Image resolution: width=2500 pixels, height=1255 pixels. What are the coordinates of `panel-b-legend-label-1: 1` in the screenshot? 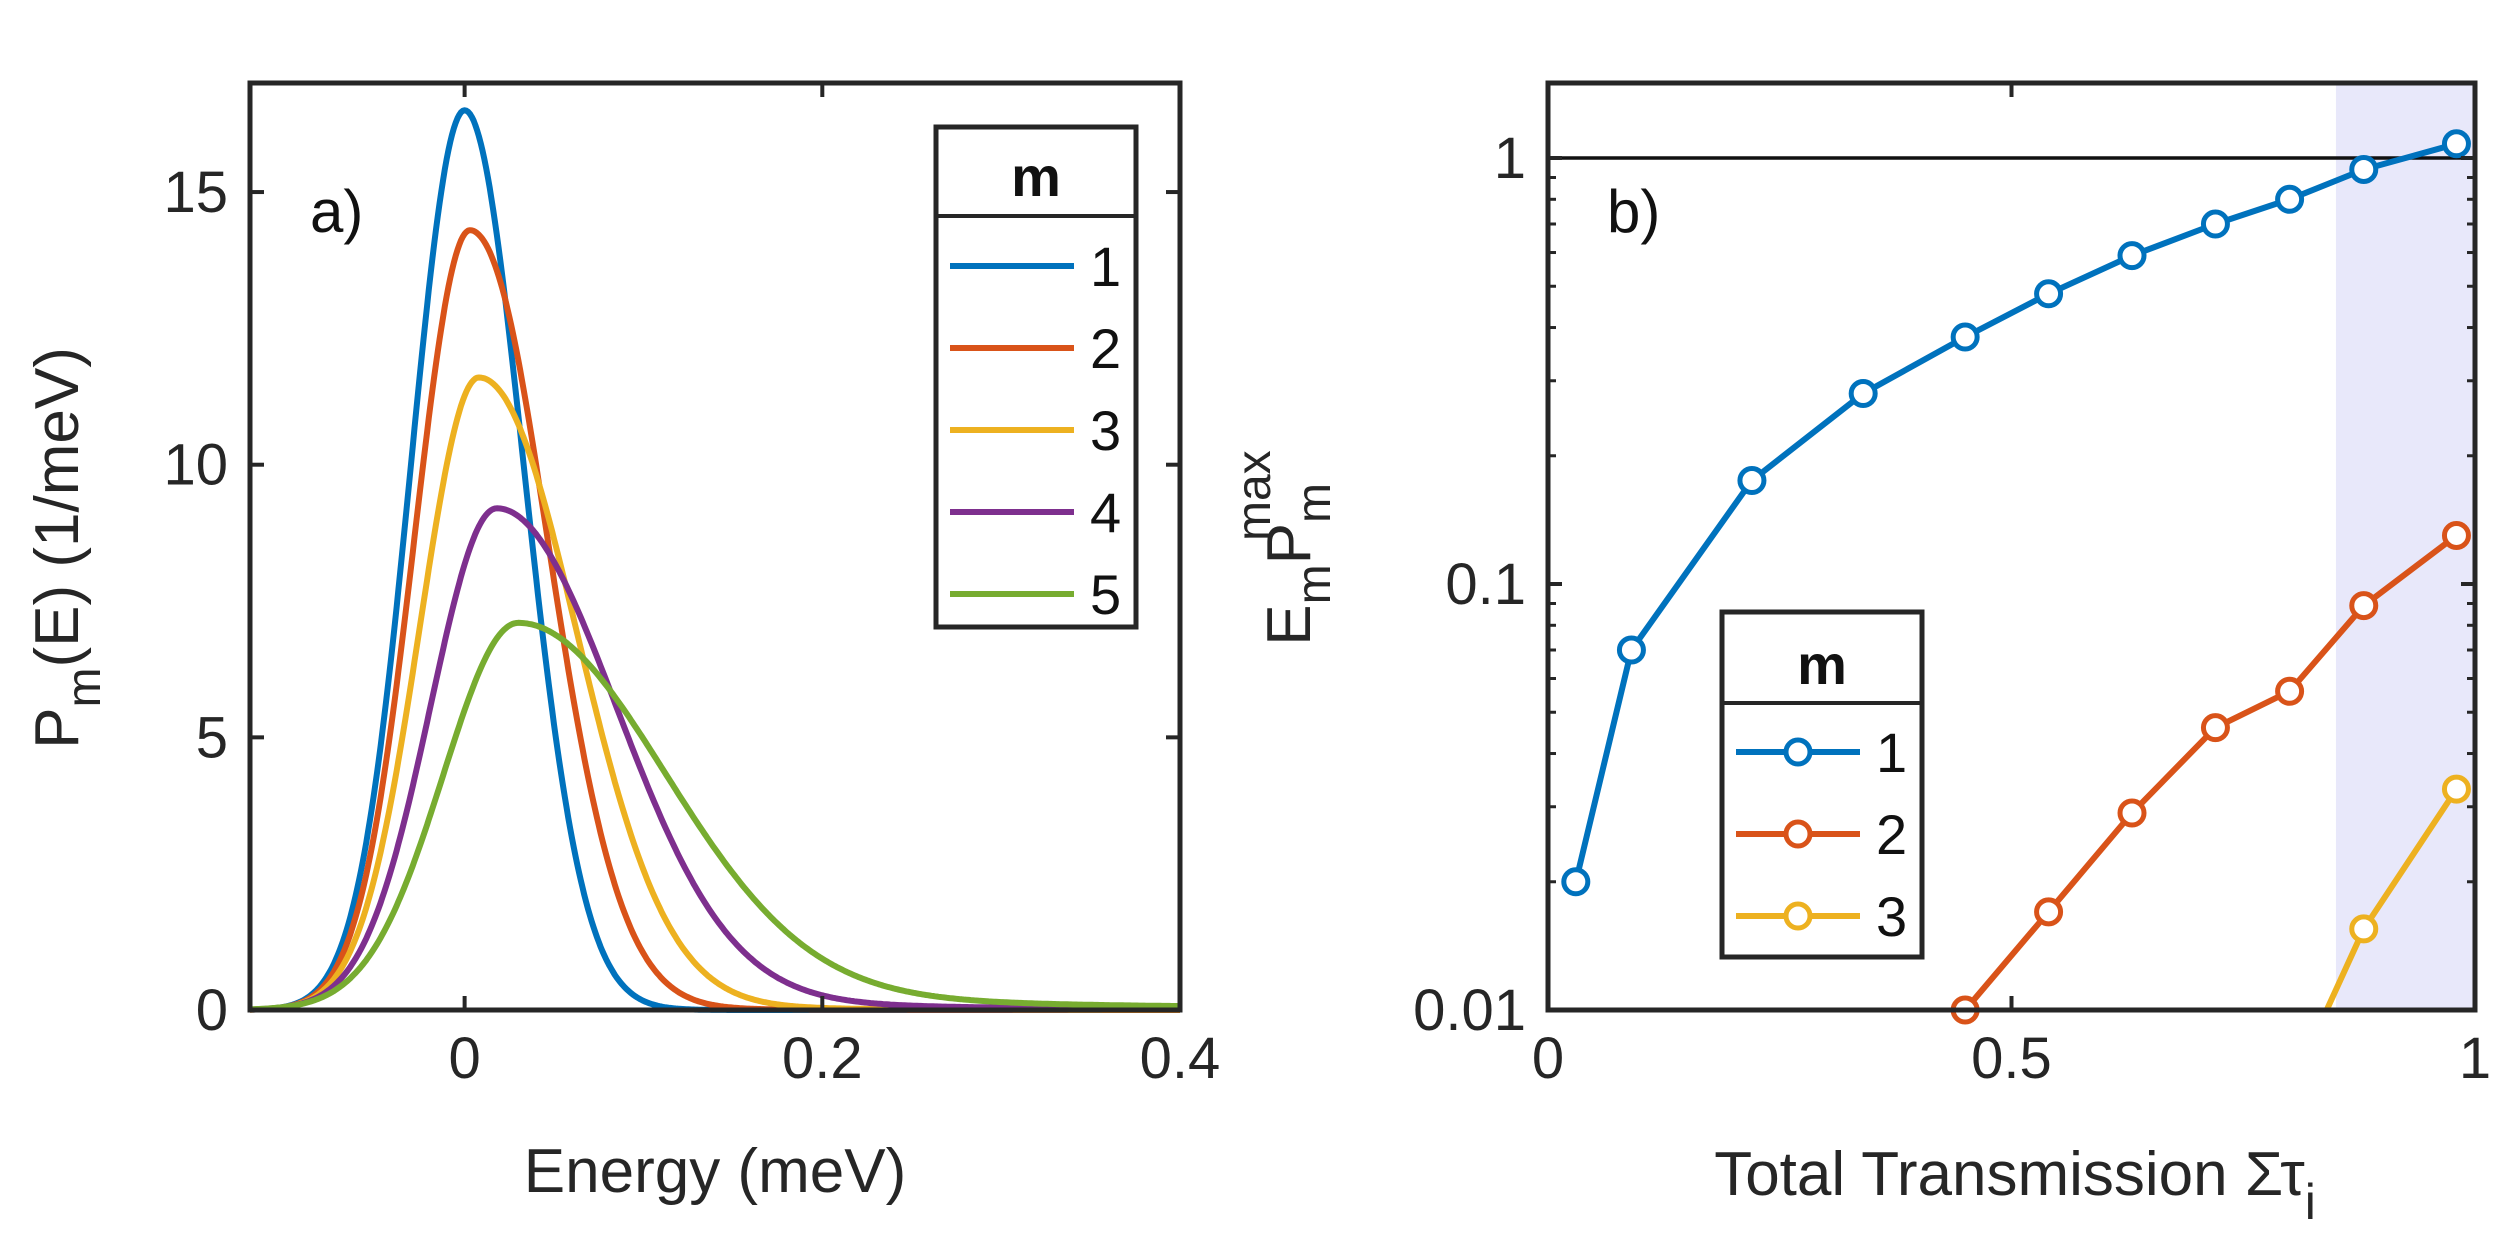 It's located at (1891, 752).